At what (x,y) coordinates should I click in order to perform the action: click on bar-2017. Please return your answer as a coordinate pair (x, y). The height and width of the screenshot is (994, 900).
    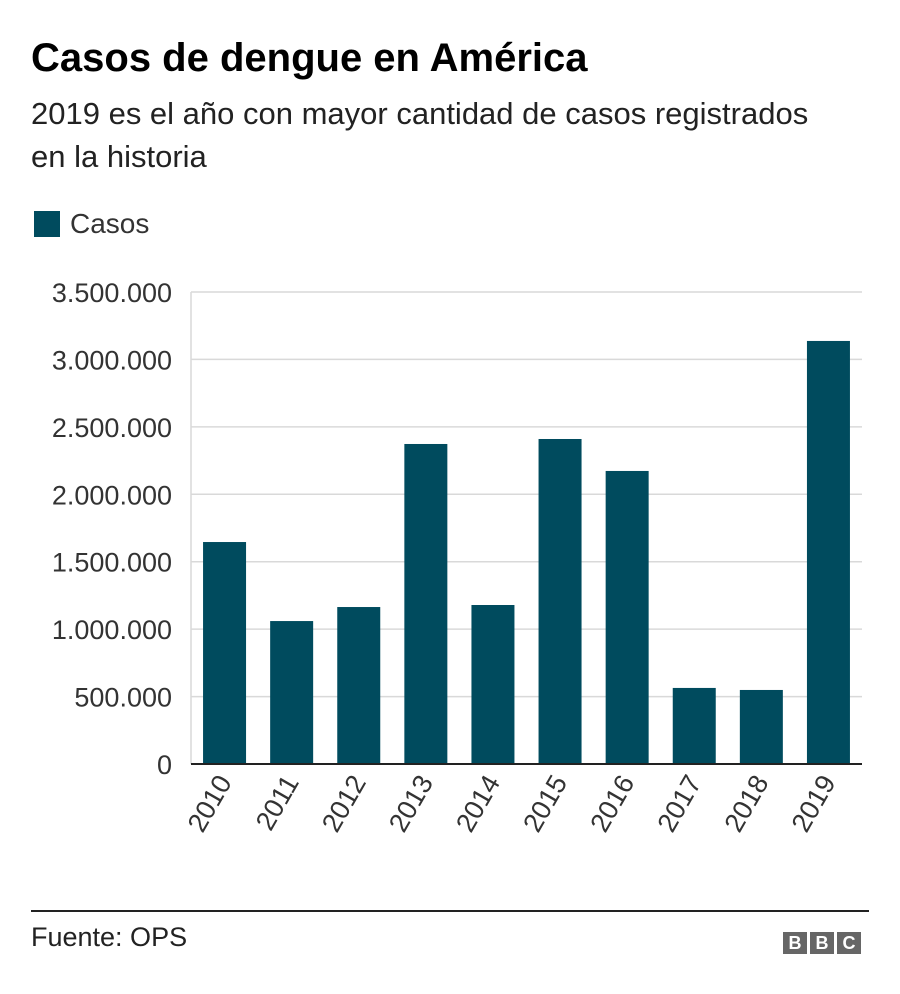
    Looking at the image, I should click on (694, 725).